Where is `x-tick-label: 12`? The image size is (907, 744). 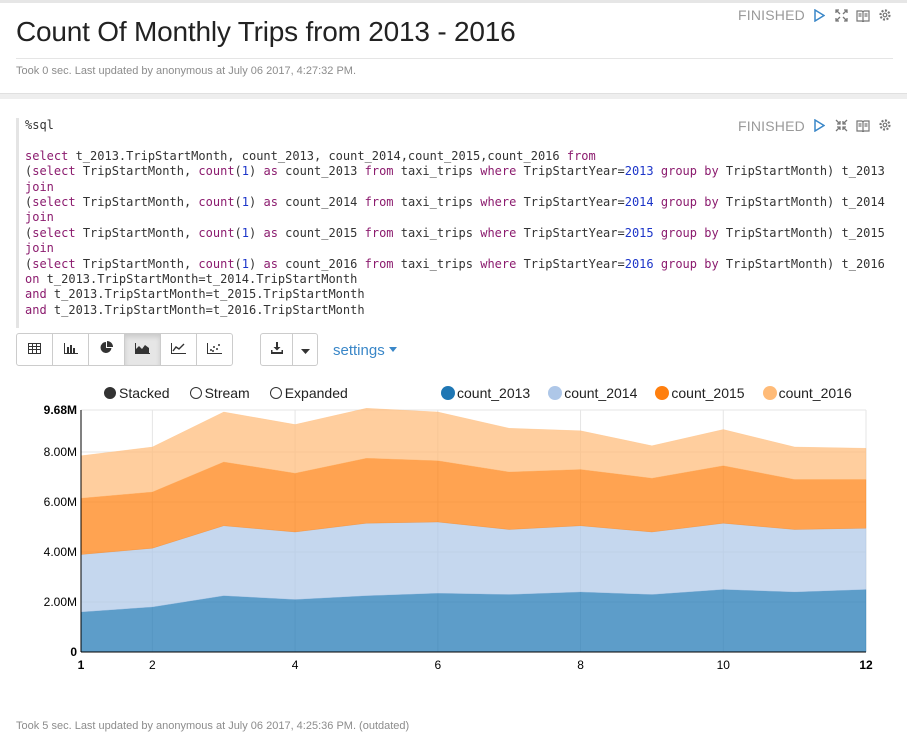
x-tick-label: 12 is located at coordinates (866, 665).